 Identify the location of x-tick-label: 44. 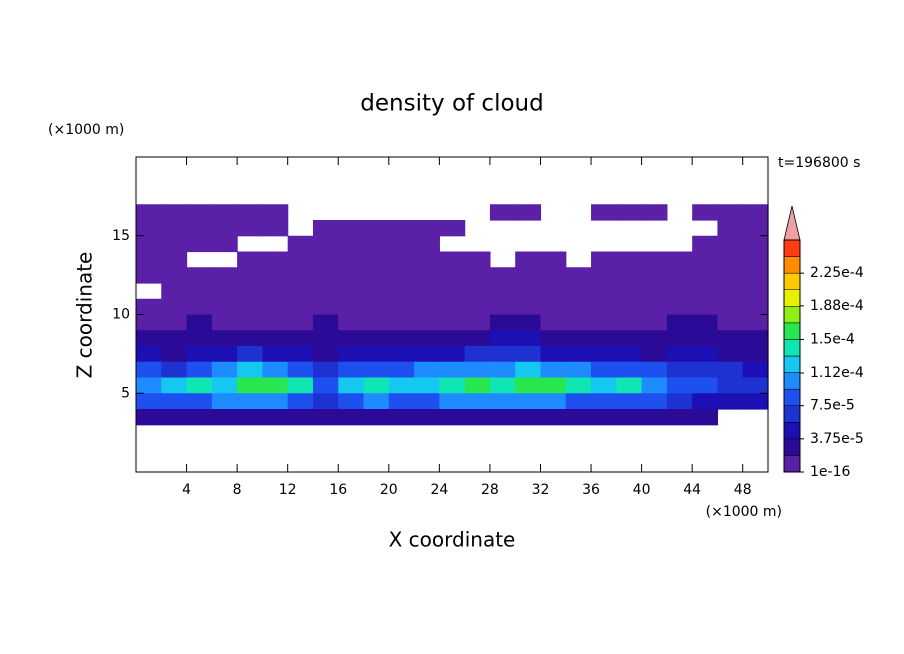
(692, 490).